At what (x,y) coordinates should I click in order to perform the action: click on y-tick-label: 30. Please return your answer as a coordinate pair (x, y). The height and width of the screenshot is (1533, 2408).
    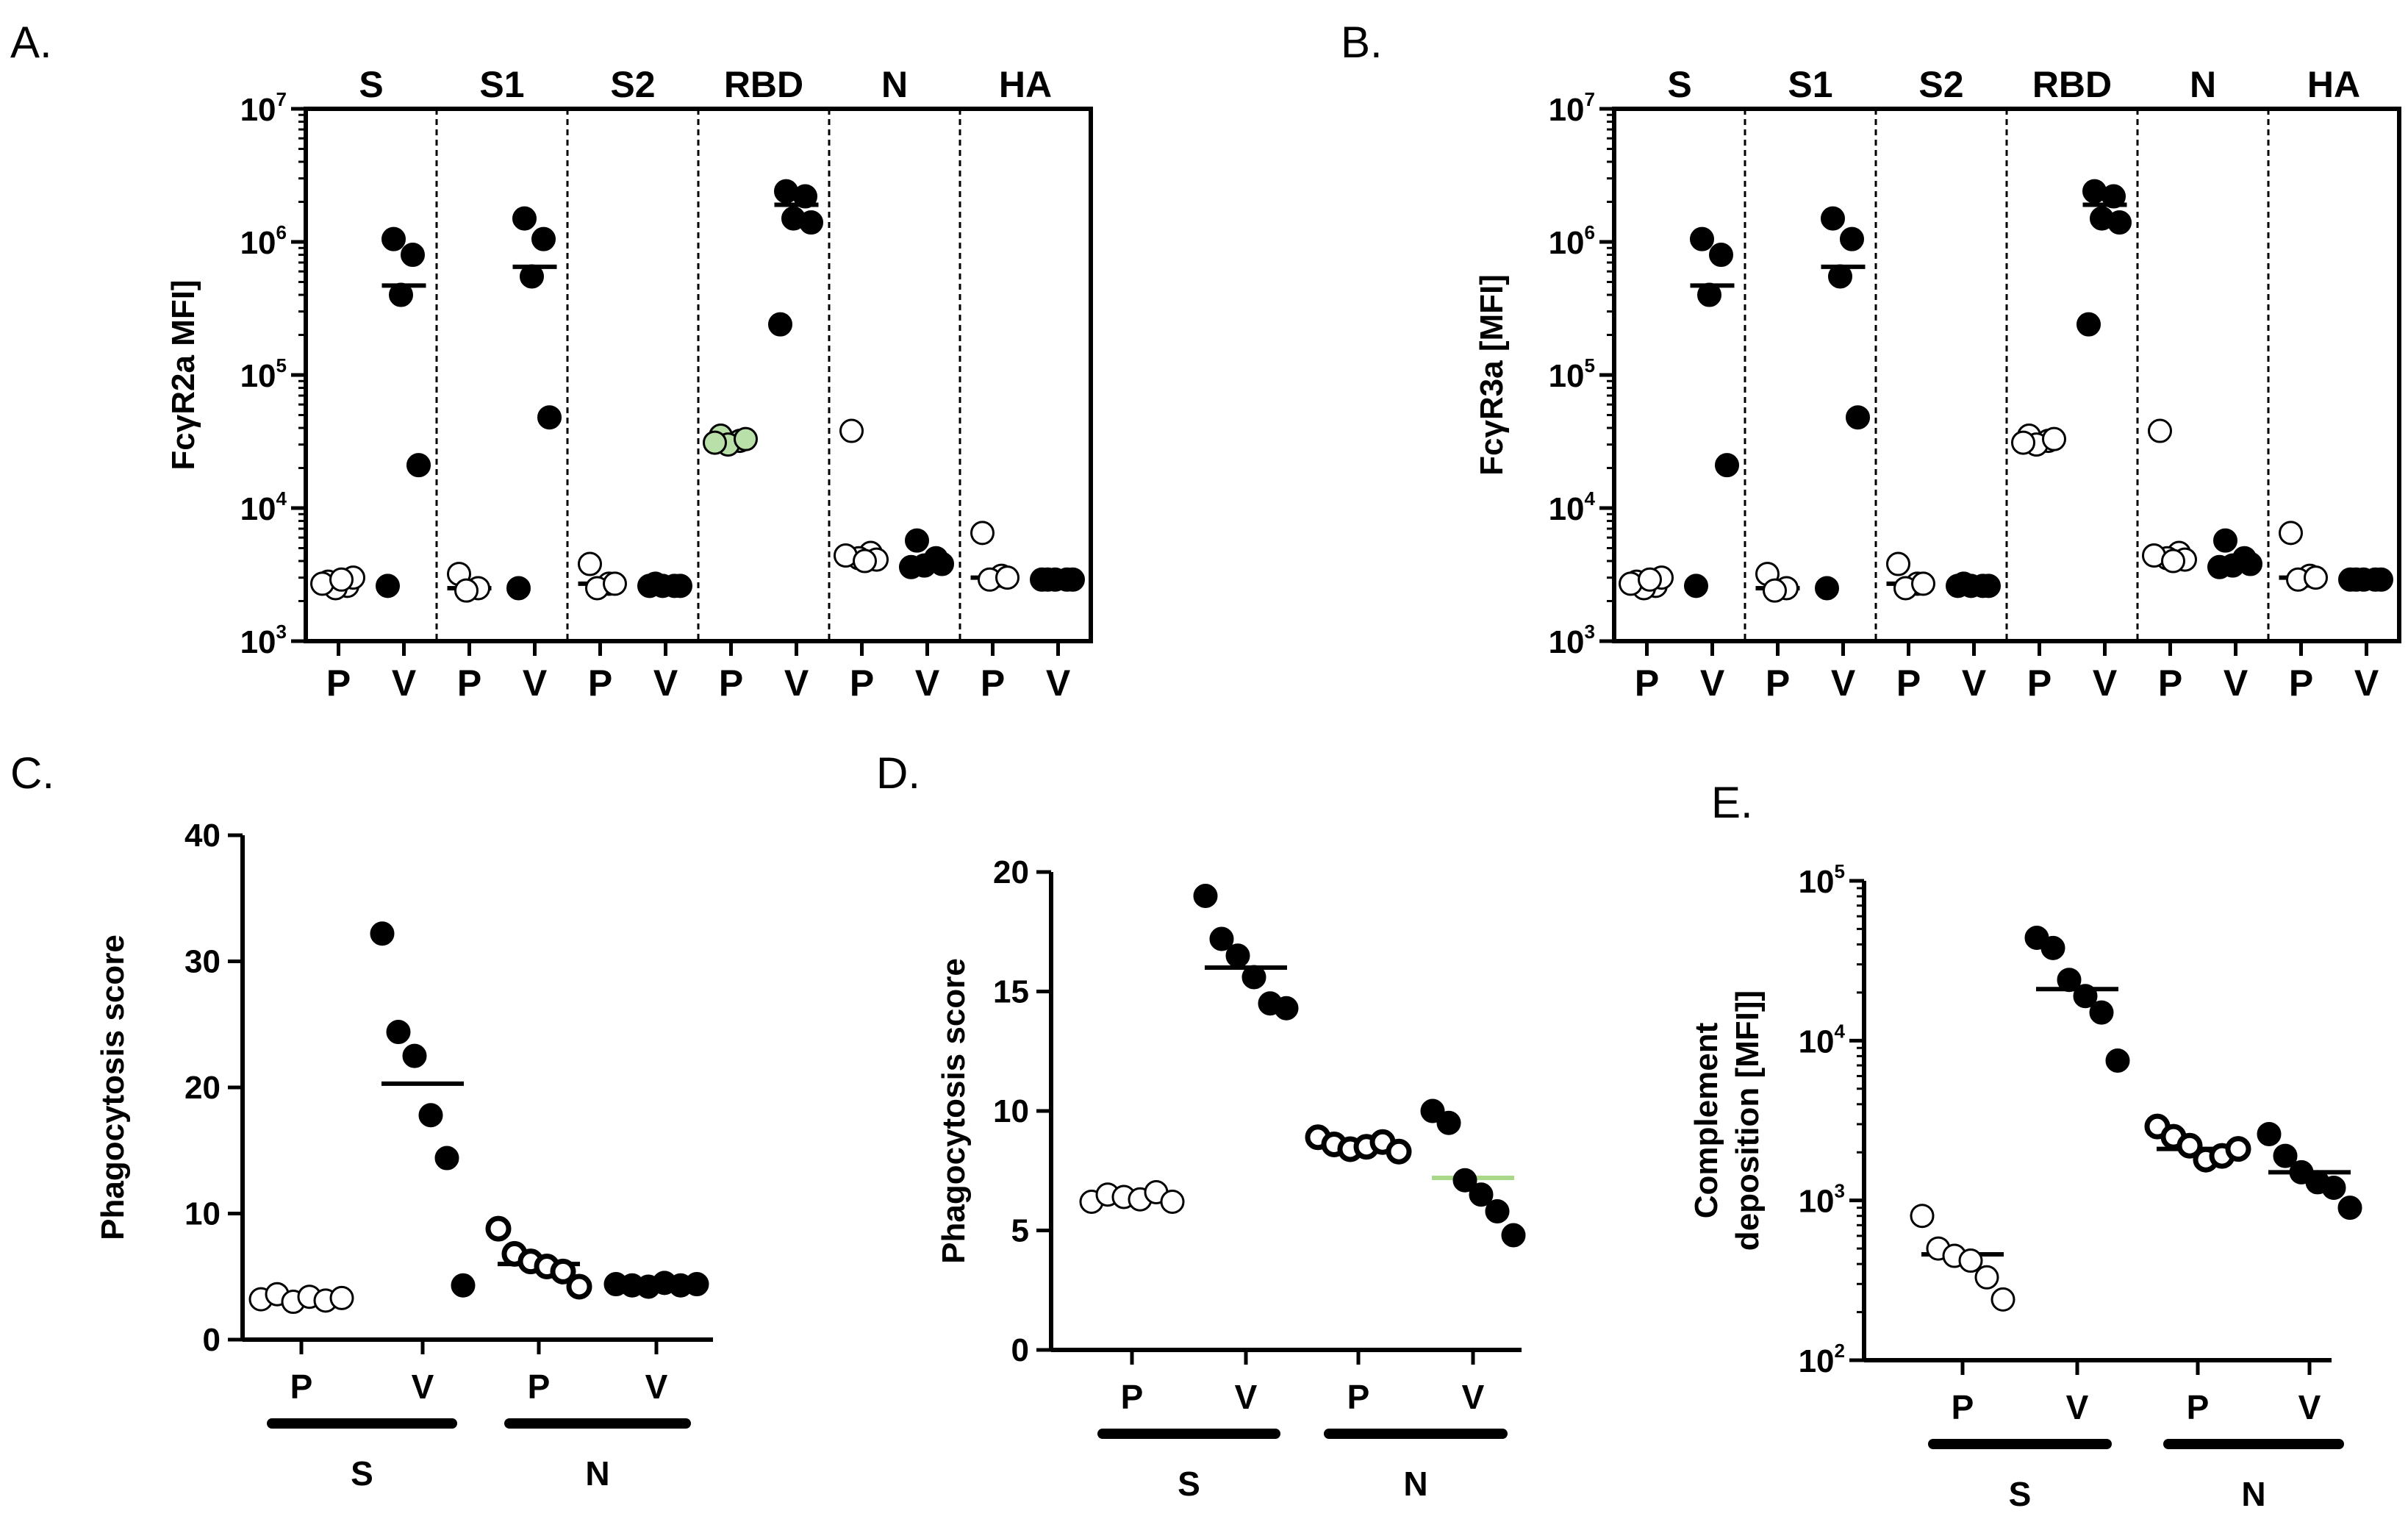
    Looking at the image, I should click on (203, 962).